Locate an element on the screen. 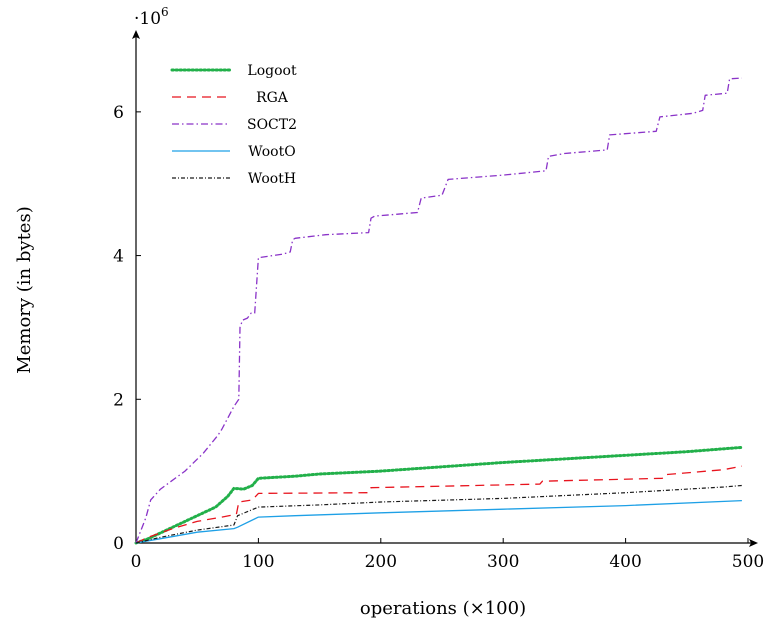 This screenshot has height=625, width=768. legend-item-logoot: Logoot is located at coordinates (233, 71).